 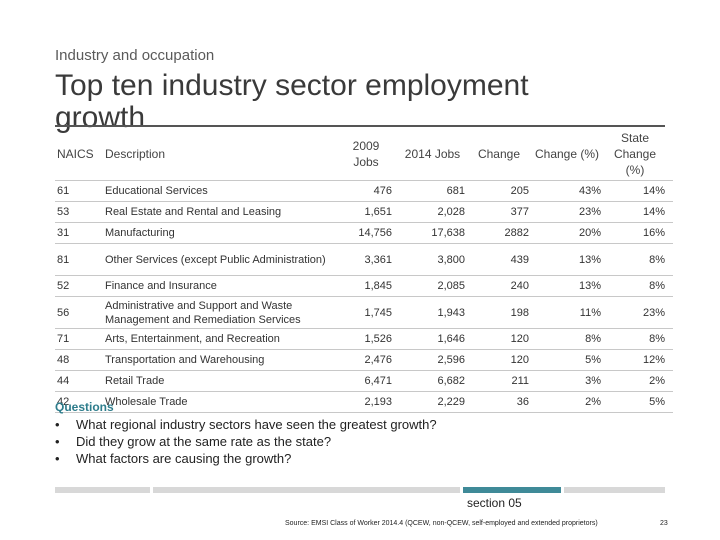 I want to click on table-row: 31 Manufacturing 14,756 17,638 2882 20% 16%, so click(x=364, y=233).